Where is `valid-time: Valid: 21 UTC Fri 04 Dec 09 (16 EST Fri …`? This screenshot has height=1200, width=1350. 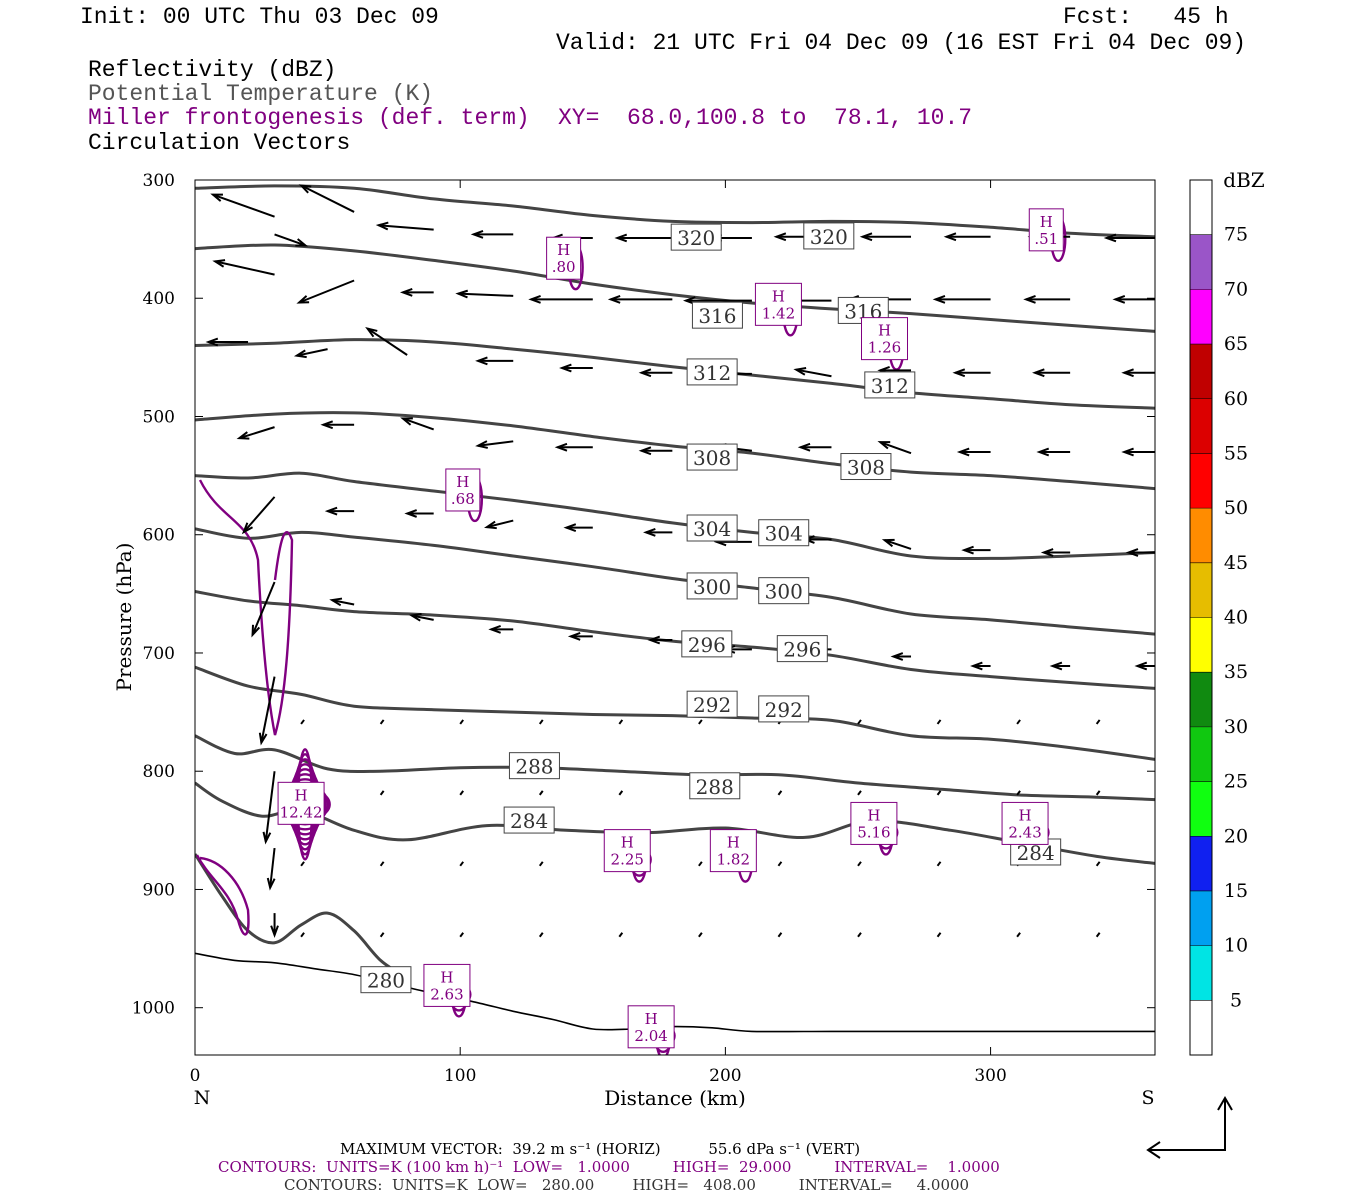 valid-time: Valid: 21 UTC Fri 04 Dec 09 (16 EST Fri … is located at coordinates (901, 43).